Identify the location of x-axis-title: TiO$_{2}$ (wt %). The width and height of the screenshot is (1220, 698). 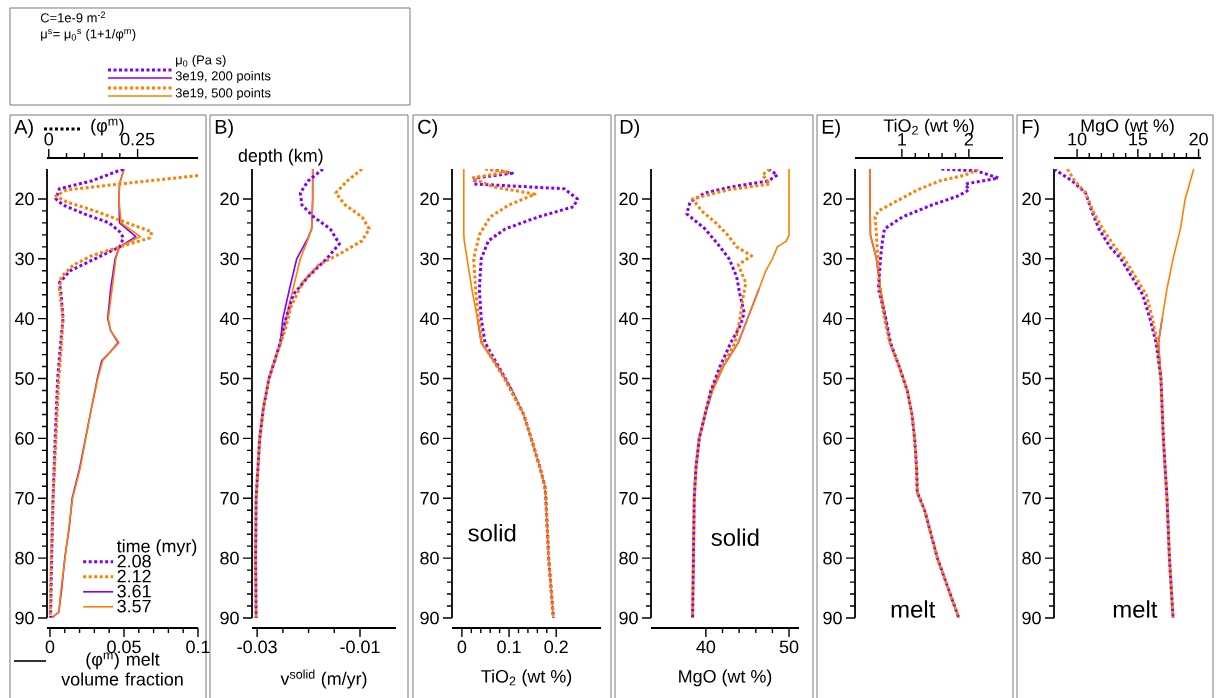
(526, 678).